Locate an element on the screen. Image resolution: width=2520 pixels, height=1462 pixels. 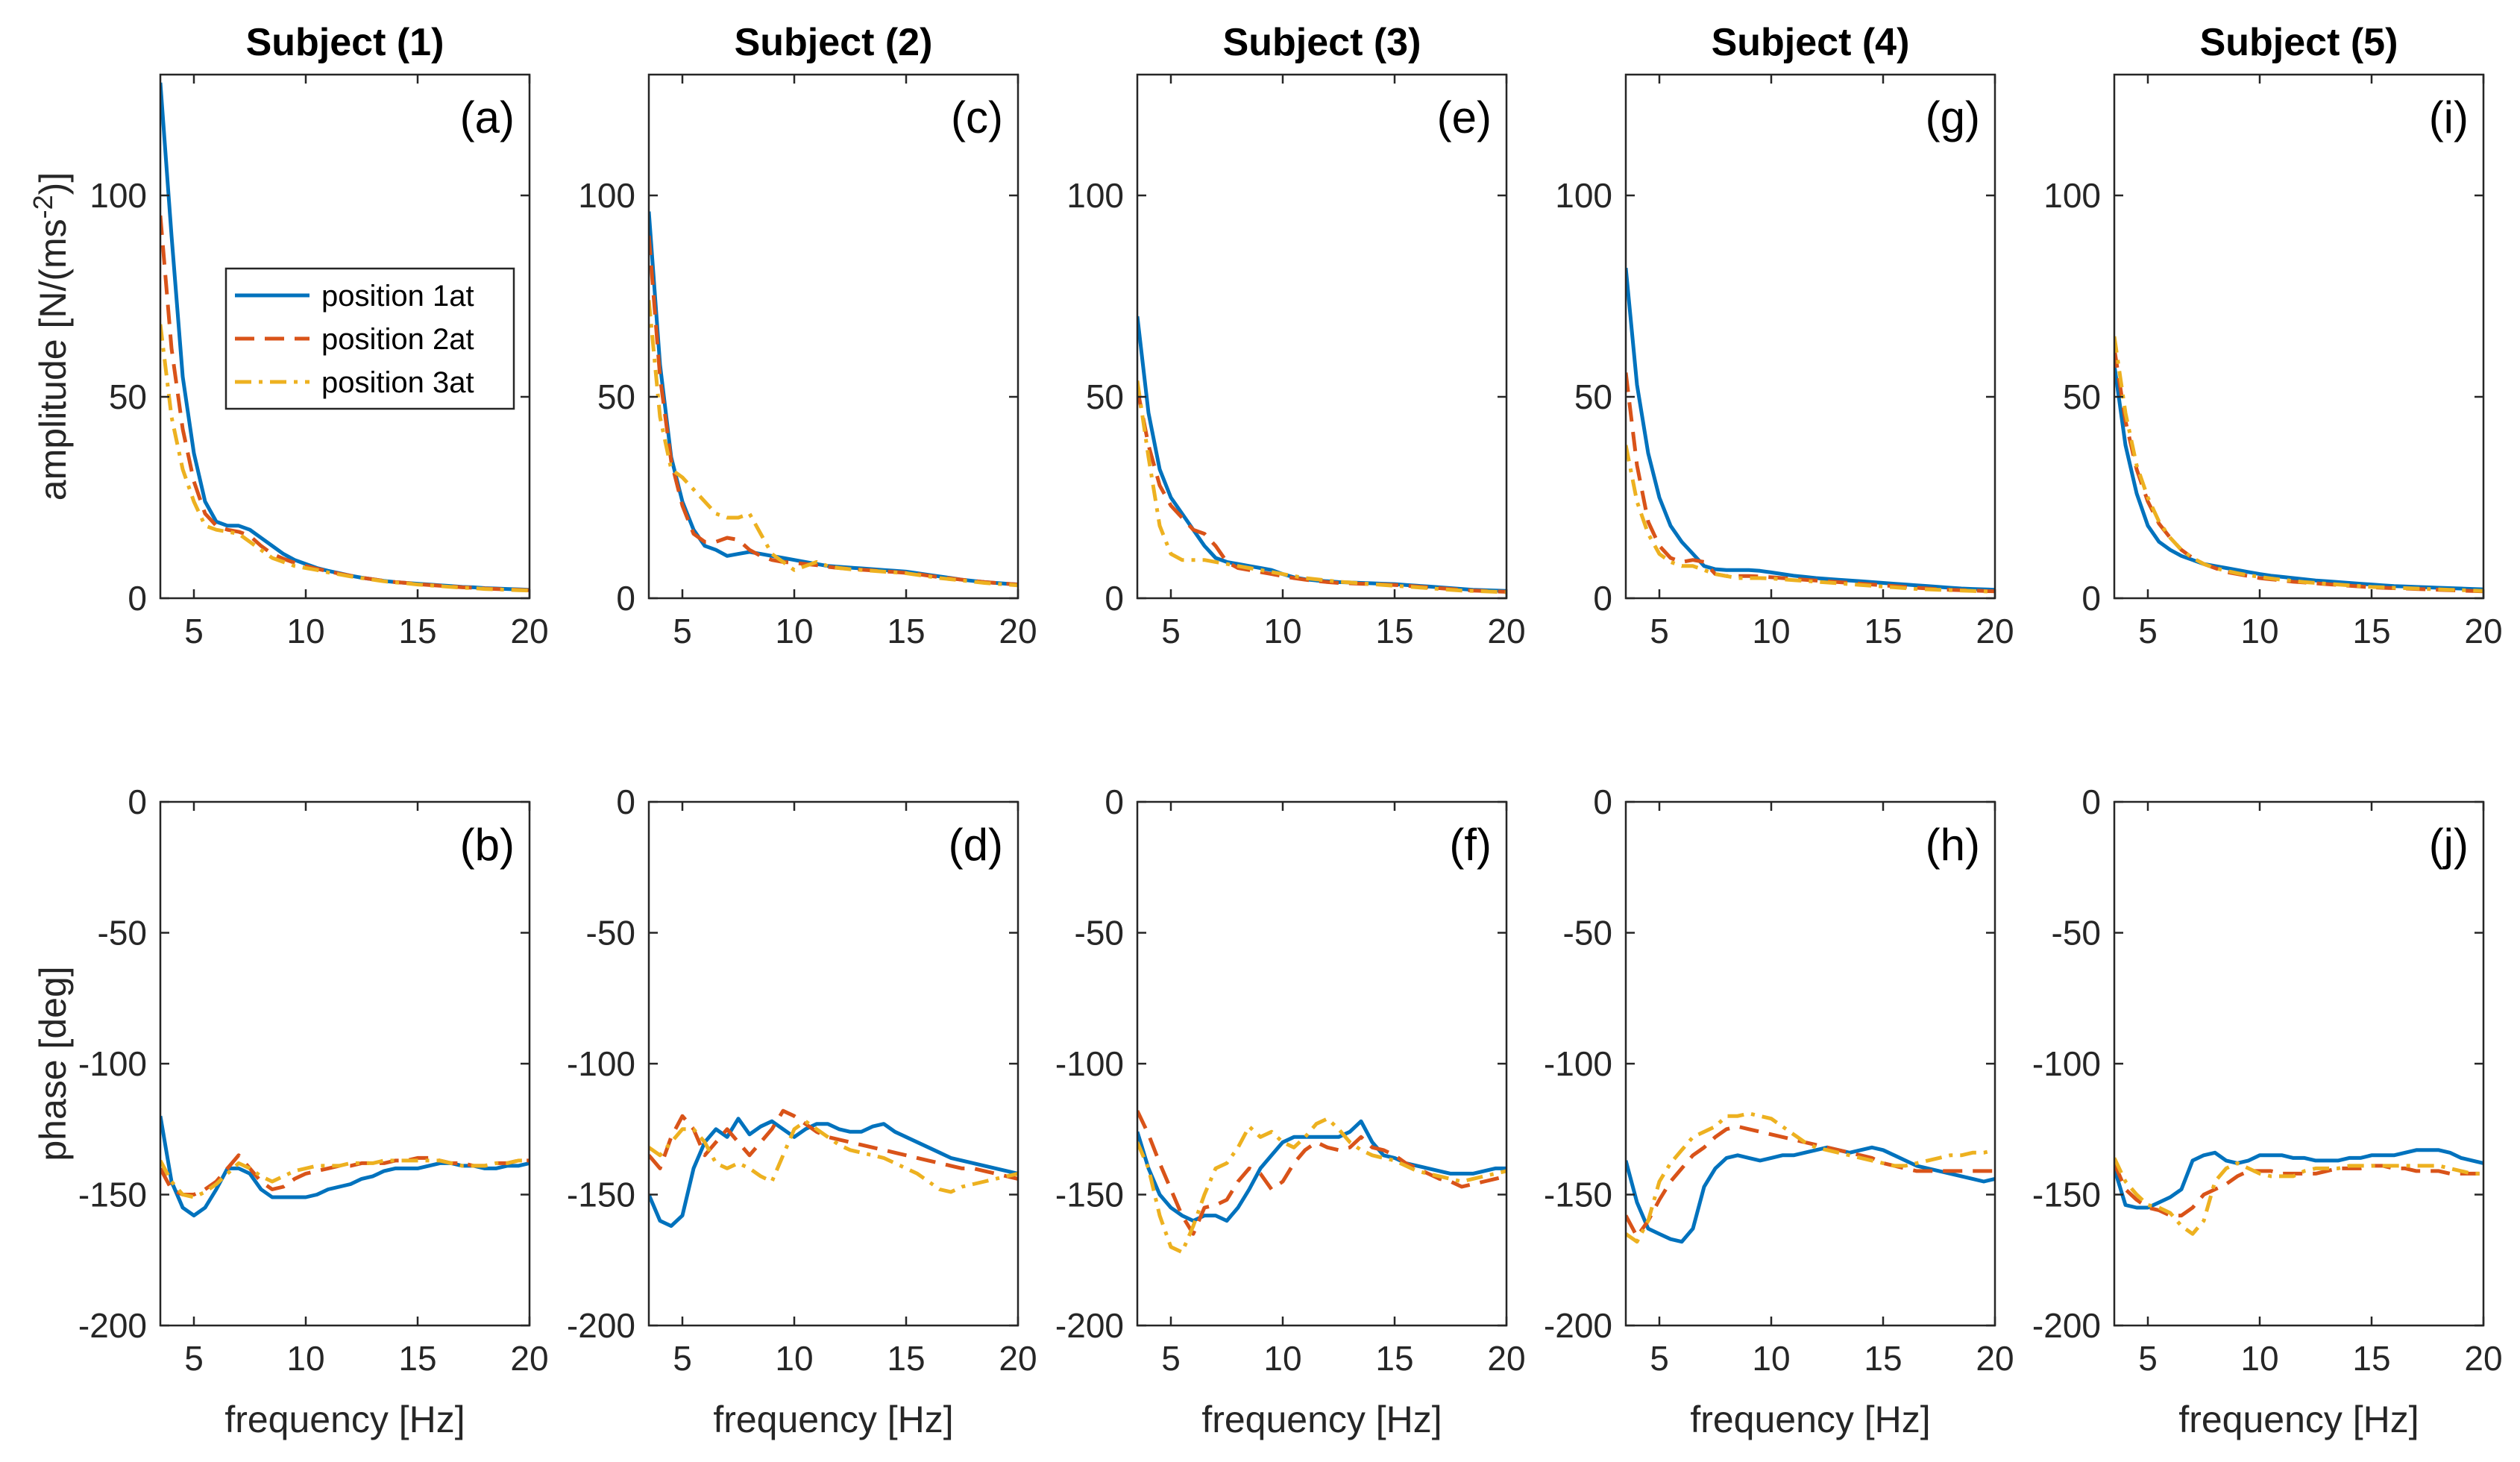
panel-label: (c) is located at coordinates (977, 117).